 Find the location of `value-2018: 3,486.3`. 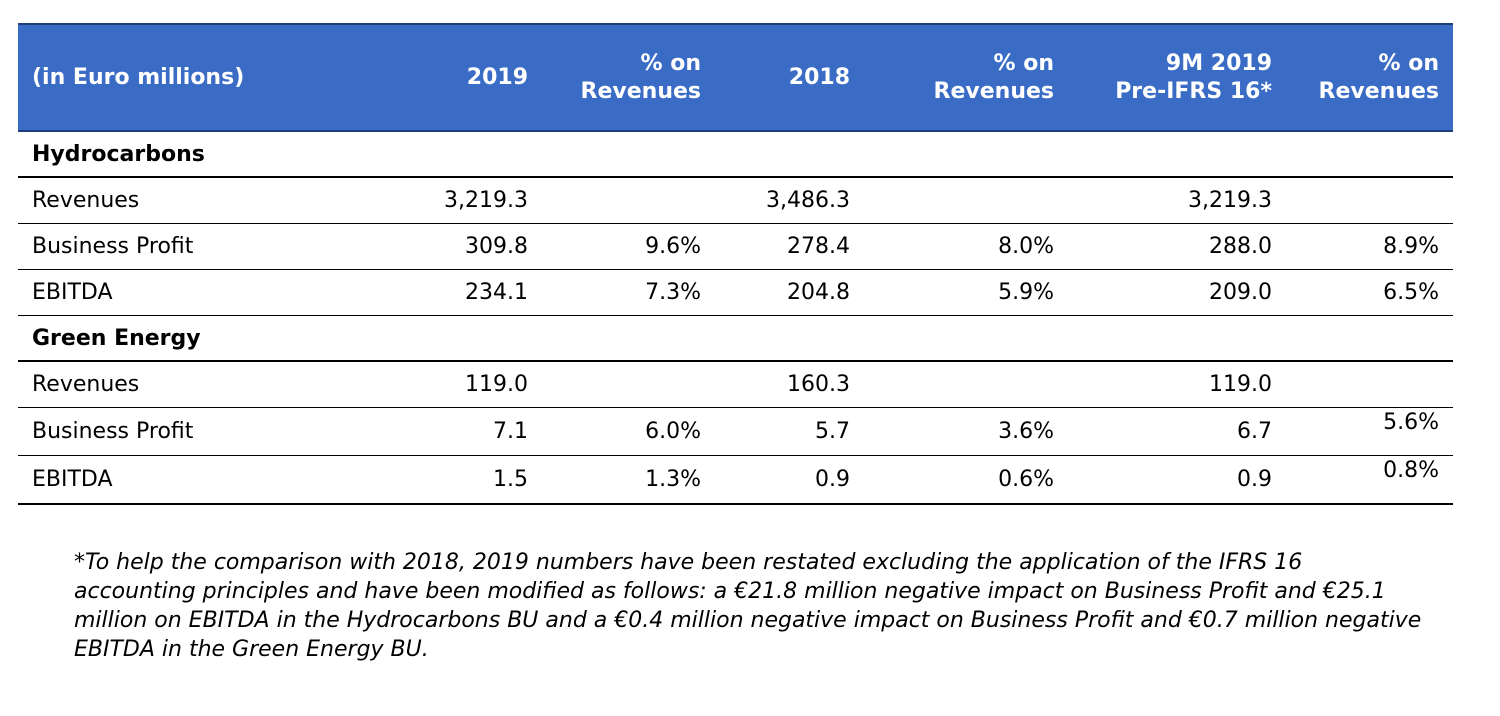

value-2018: 3,486.3 is located at coordinates (789, 200).